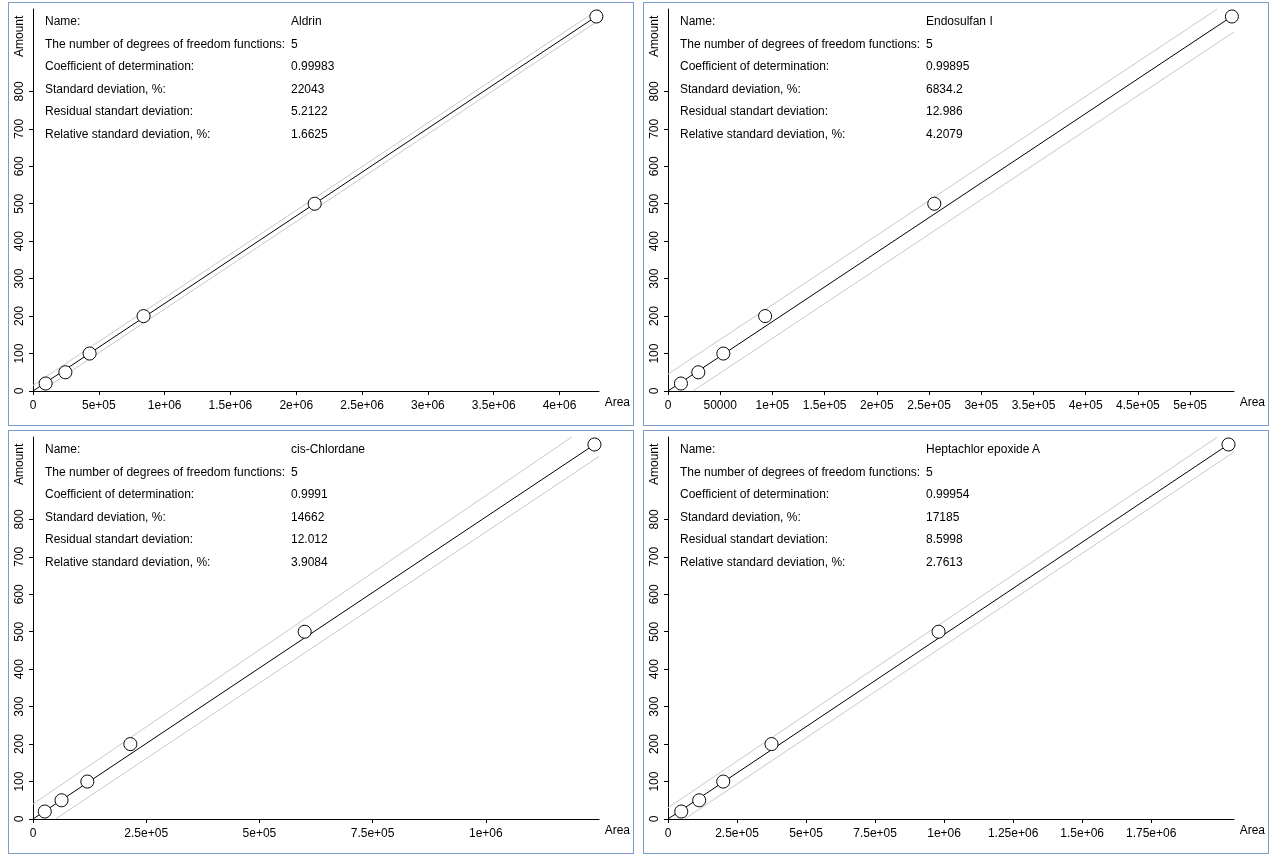 Image resolution: width=1271 pixels, height=857 pixels. I want to click on annotation: 17185, so click(943, 516).